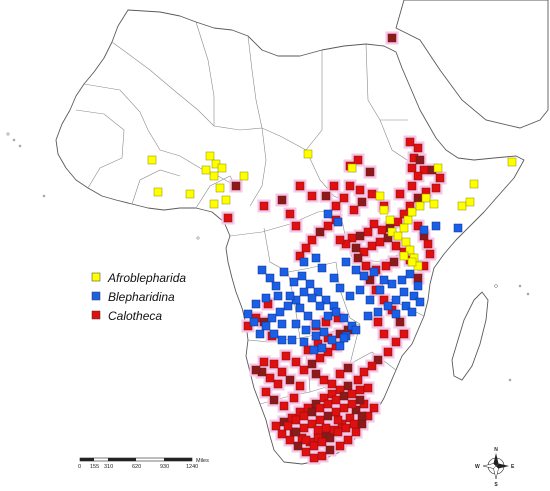  Describe the element at coordinates (143, 463) in the screenshot. I see `scale-bar: 0 155 310 620 930 1240 Miles` at that location.